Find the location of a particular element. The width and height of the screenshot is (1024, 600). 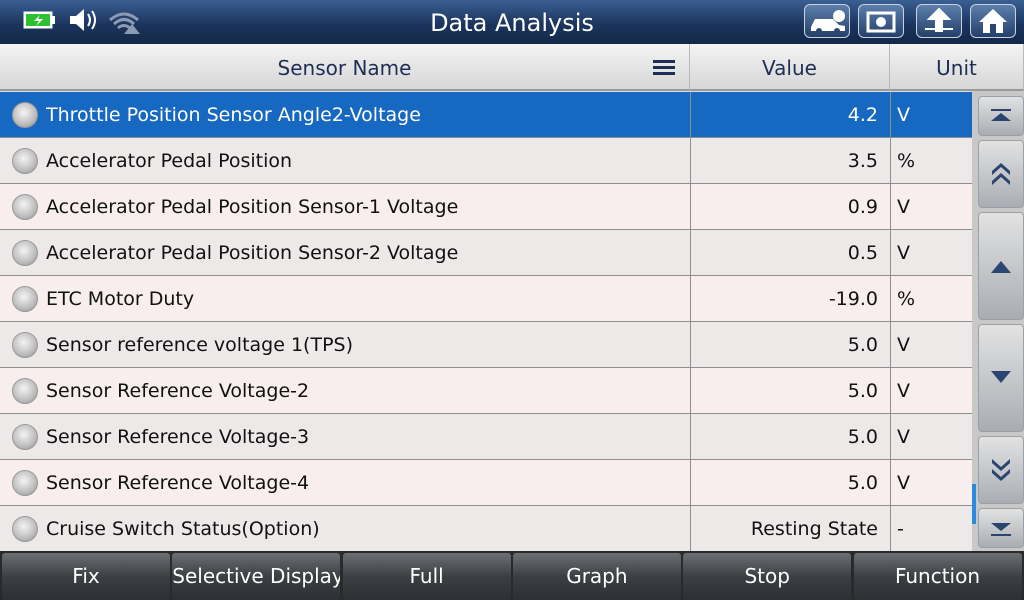

sensor-value: 0.5 is located at coordinates (787, 252).